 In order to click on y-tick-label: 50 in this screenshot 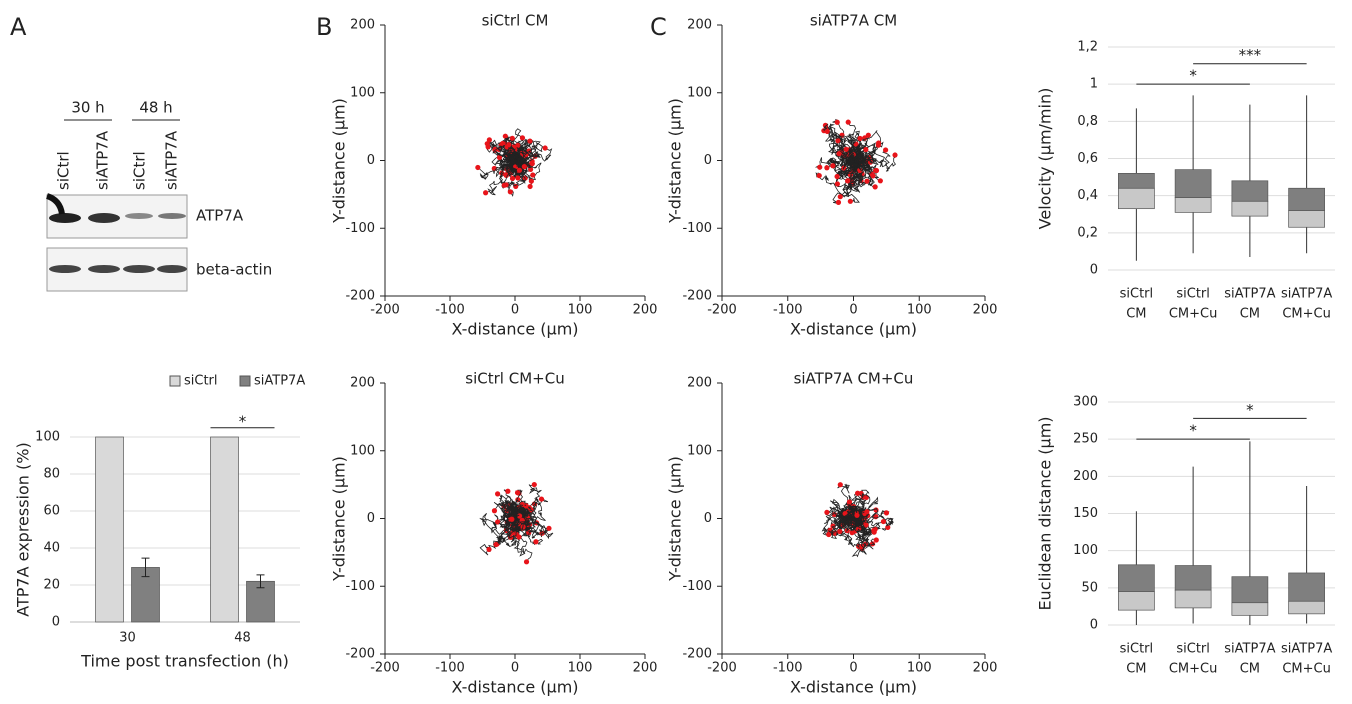, I will do `click(1089, 587)`.